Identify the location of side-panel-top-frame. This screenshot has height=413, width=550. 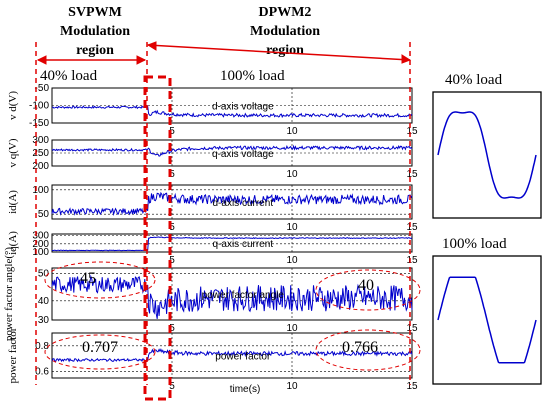
(487, 155).